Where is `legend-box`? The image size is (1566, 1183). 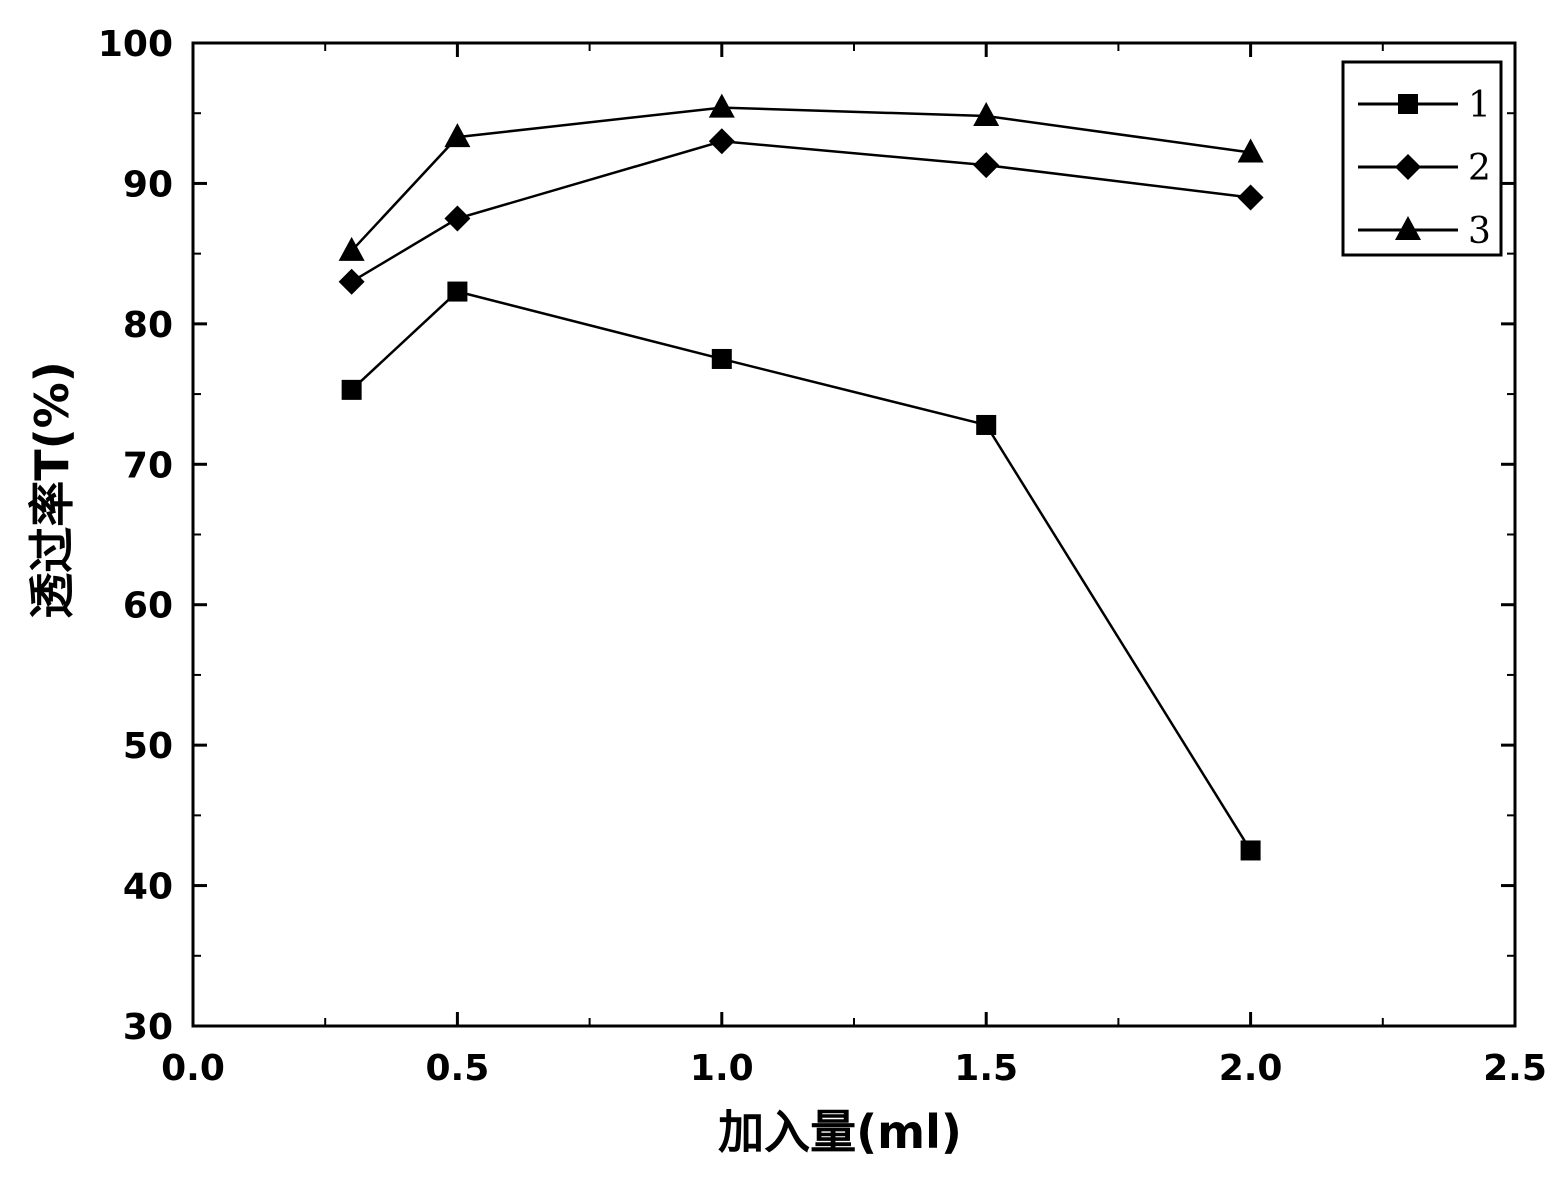
legend-box is located at coordinates (1422, 158).